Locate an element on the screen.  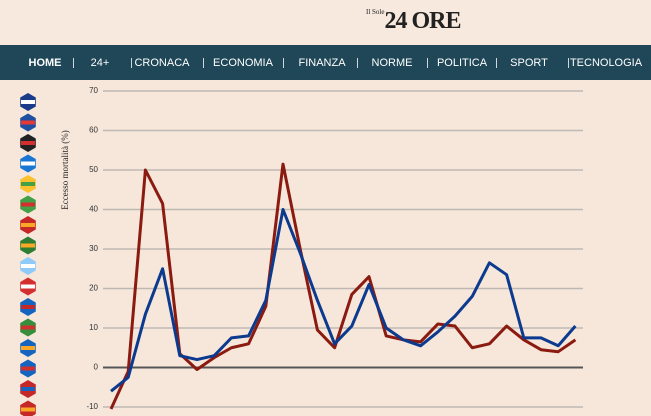
y-tick-label: 30 is located at coordinates (93, 248).